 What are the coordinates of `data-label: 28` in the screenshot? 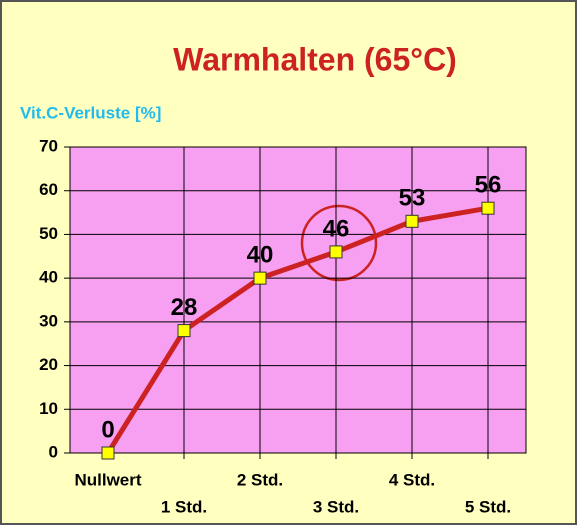 It's located at (184, 307).